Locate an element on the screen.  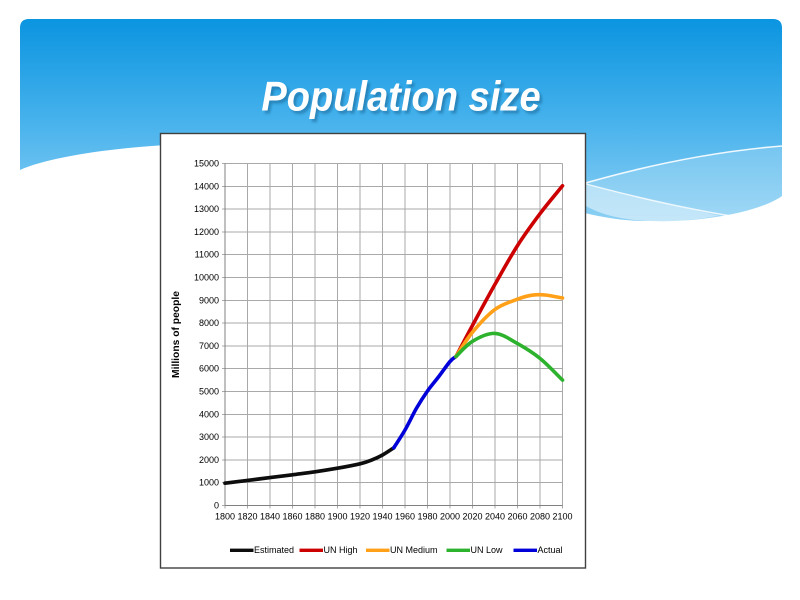
svg-text: 12000 is located at coordinates (206, 232).